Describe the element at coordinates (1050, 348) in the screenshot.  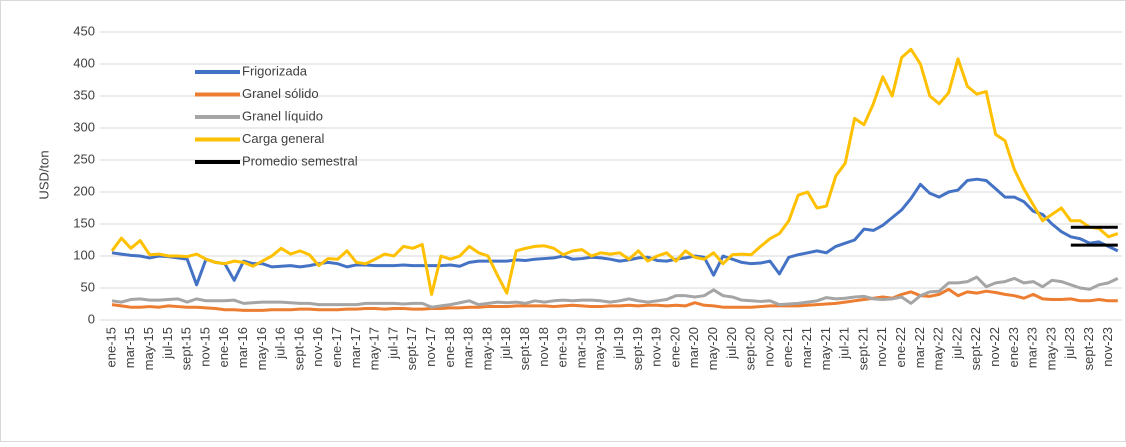
I see `x-tick-label: may-23` at that location.